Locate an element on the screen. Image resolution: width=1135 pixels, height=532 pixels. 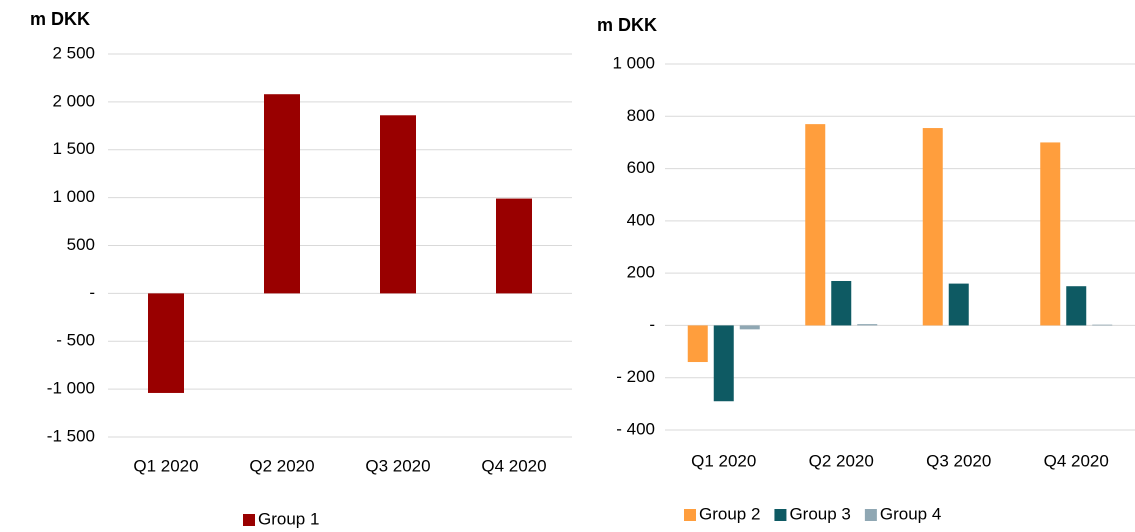
y-tick-label: - 500 is located at coordinates (75, 340).